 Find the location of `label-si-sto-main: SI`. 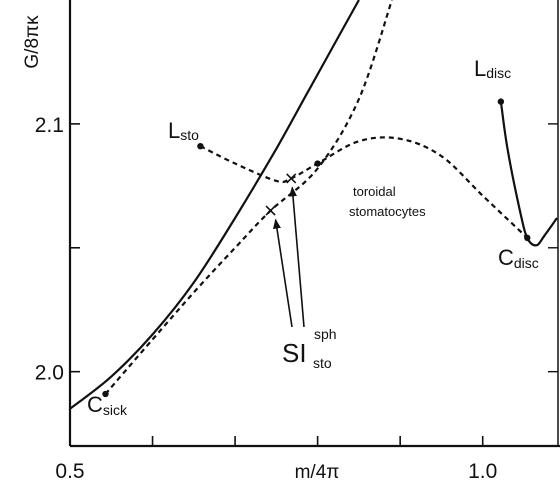

label-si-sto-main: SI is located at coordinates (294, 353).